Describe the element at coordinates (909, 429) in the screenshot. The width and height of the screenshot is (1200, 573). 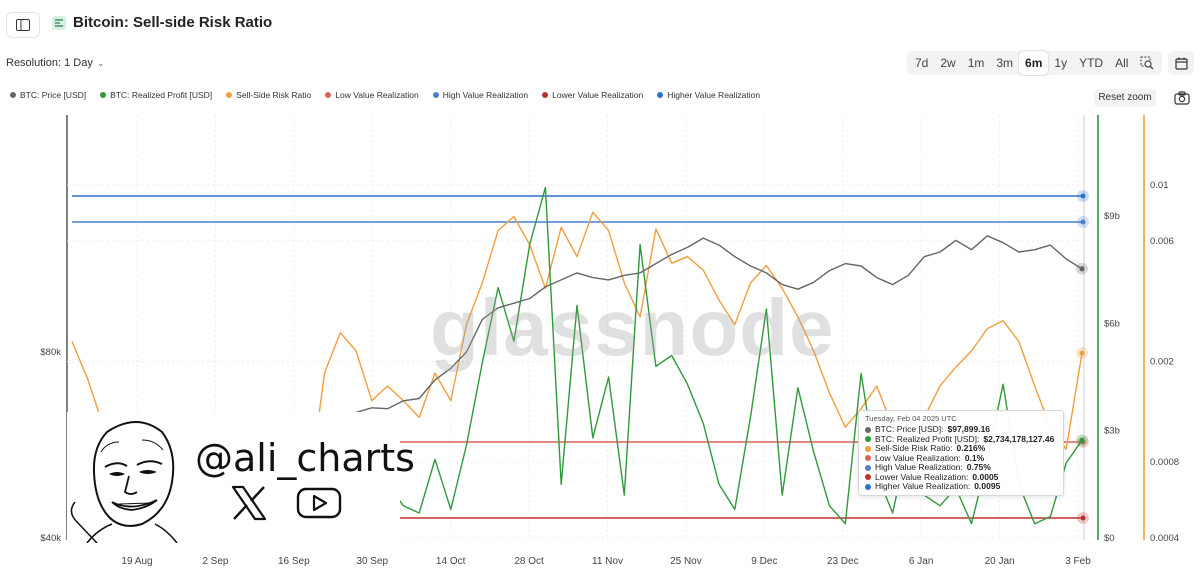
I see `tooltip-label: BTC: Price [USD]:` at that location.